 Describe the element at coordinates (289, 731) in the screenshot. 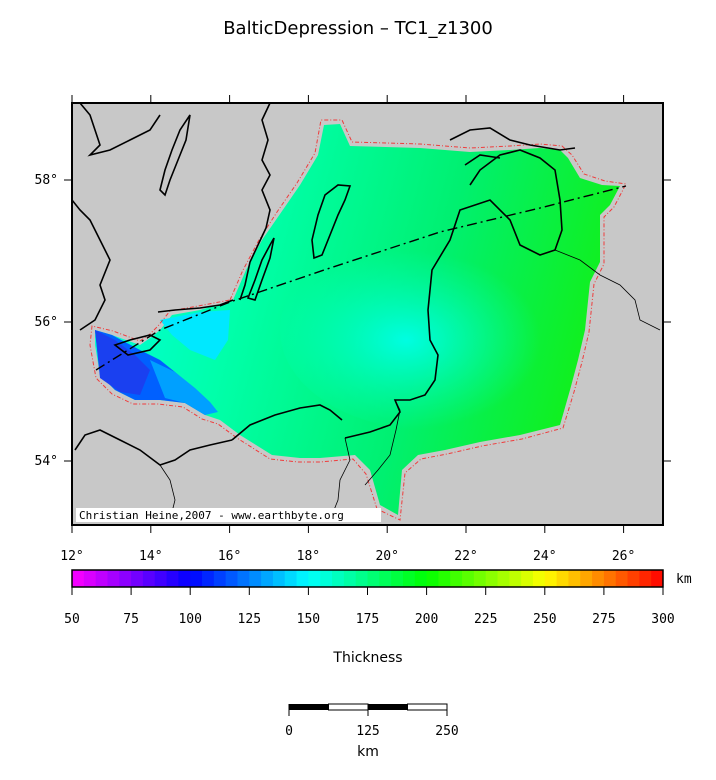

I see `scalebar-label: 0` at that location.